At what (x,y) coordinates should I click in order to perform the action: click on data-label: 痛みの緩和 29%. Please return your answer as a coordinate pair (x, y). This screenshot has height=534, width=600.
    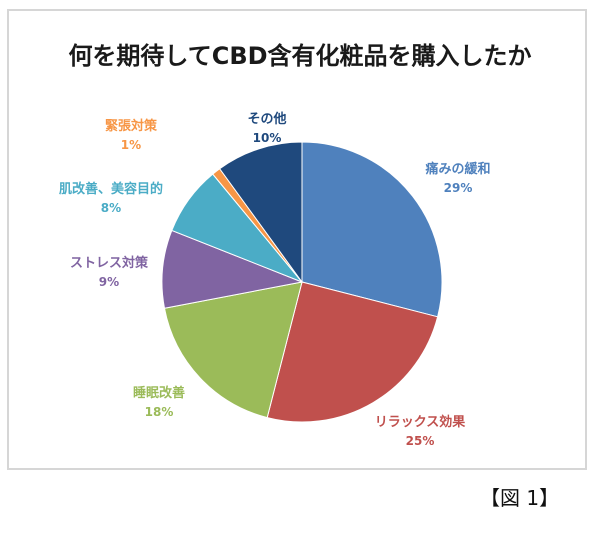
    Looking at the image, I should click on (457, 179).